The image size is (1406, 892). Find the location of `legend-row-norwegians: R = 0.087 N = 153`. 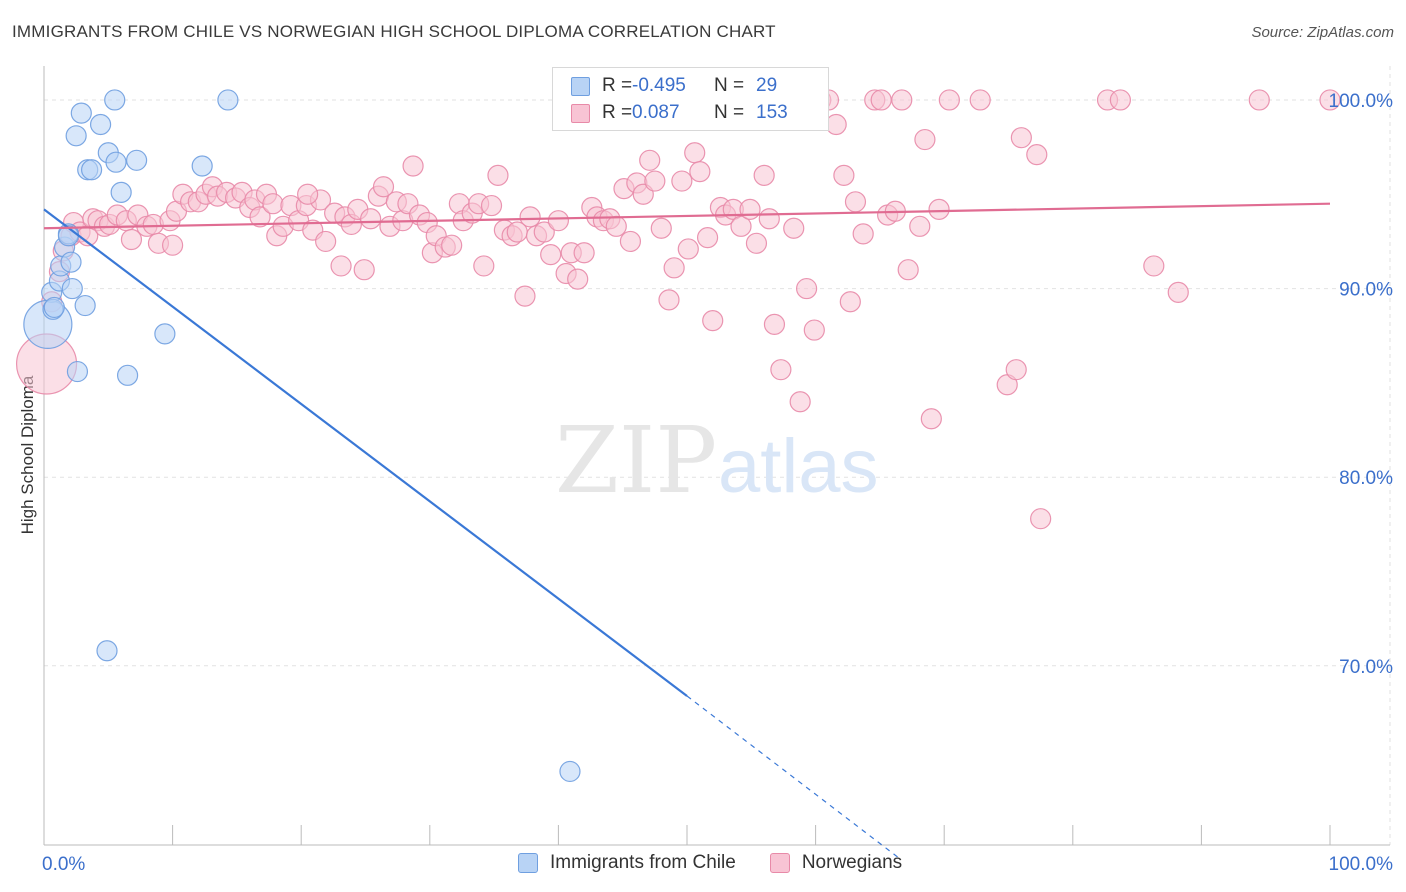

legend-row-norwegians: R = 0.087 N = 153 is located at coordinates (679, 113).